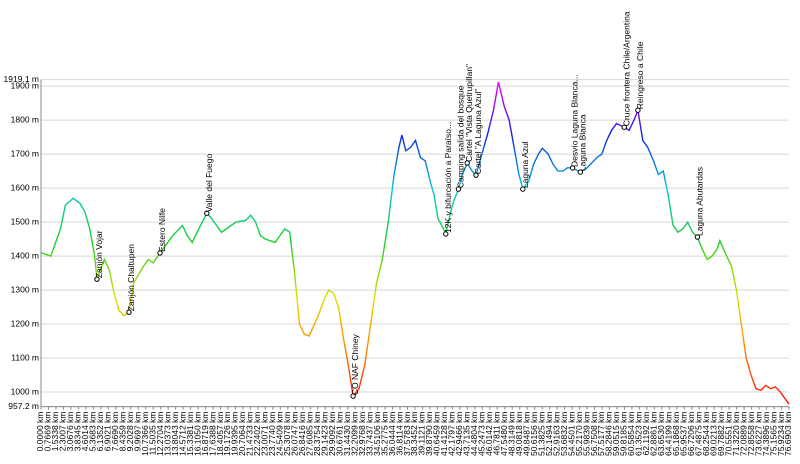 The height and width of the screenshot is (464, 800). Describe the element at coordinates (504, 434) in the screenshot. I see `x-tick-label: 47.5480 km` at that location.